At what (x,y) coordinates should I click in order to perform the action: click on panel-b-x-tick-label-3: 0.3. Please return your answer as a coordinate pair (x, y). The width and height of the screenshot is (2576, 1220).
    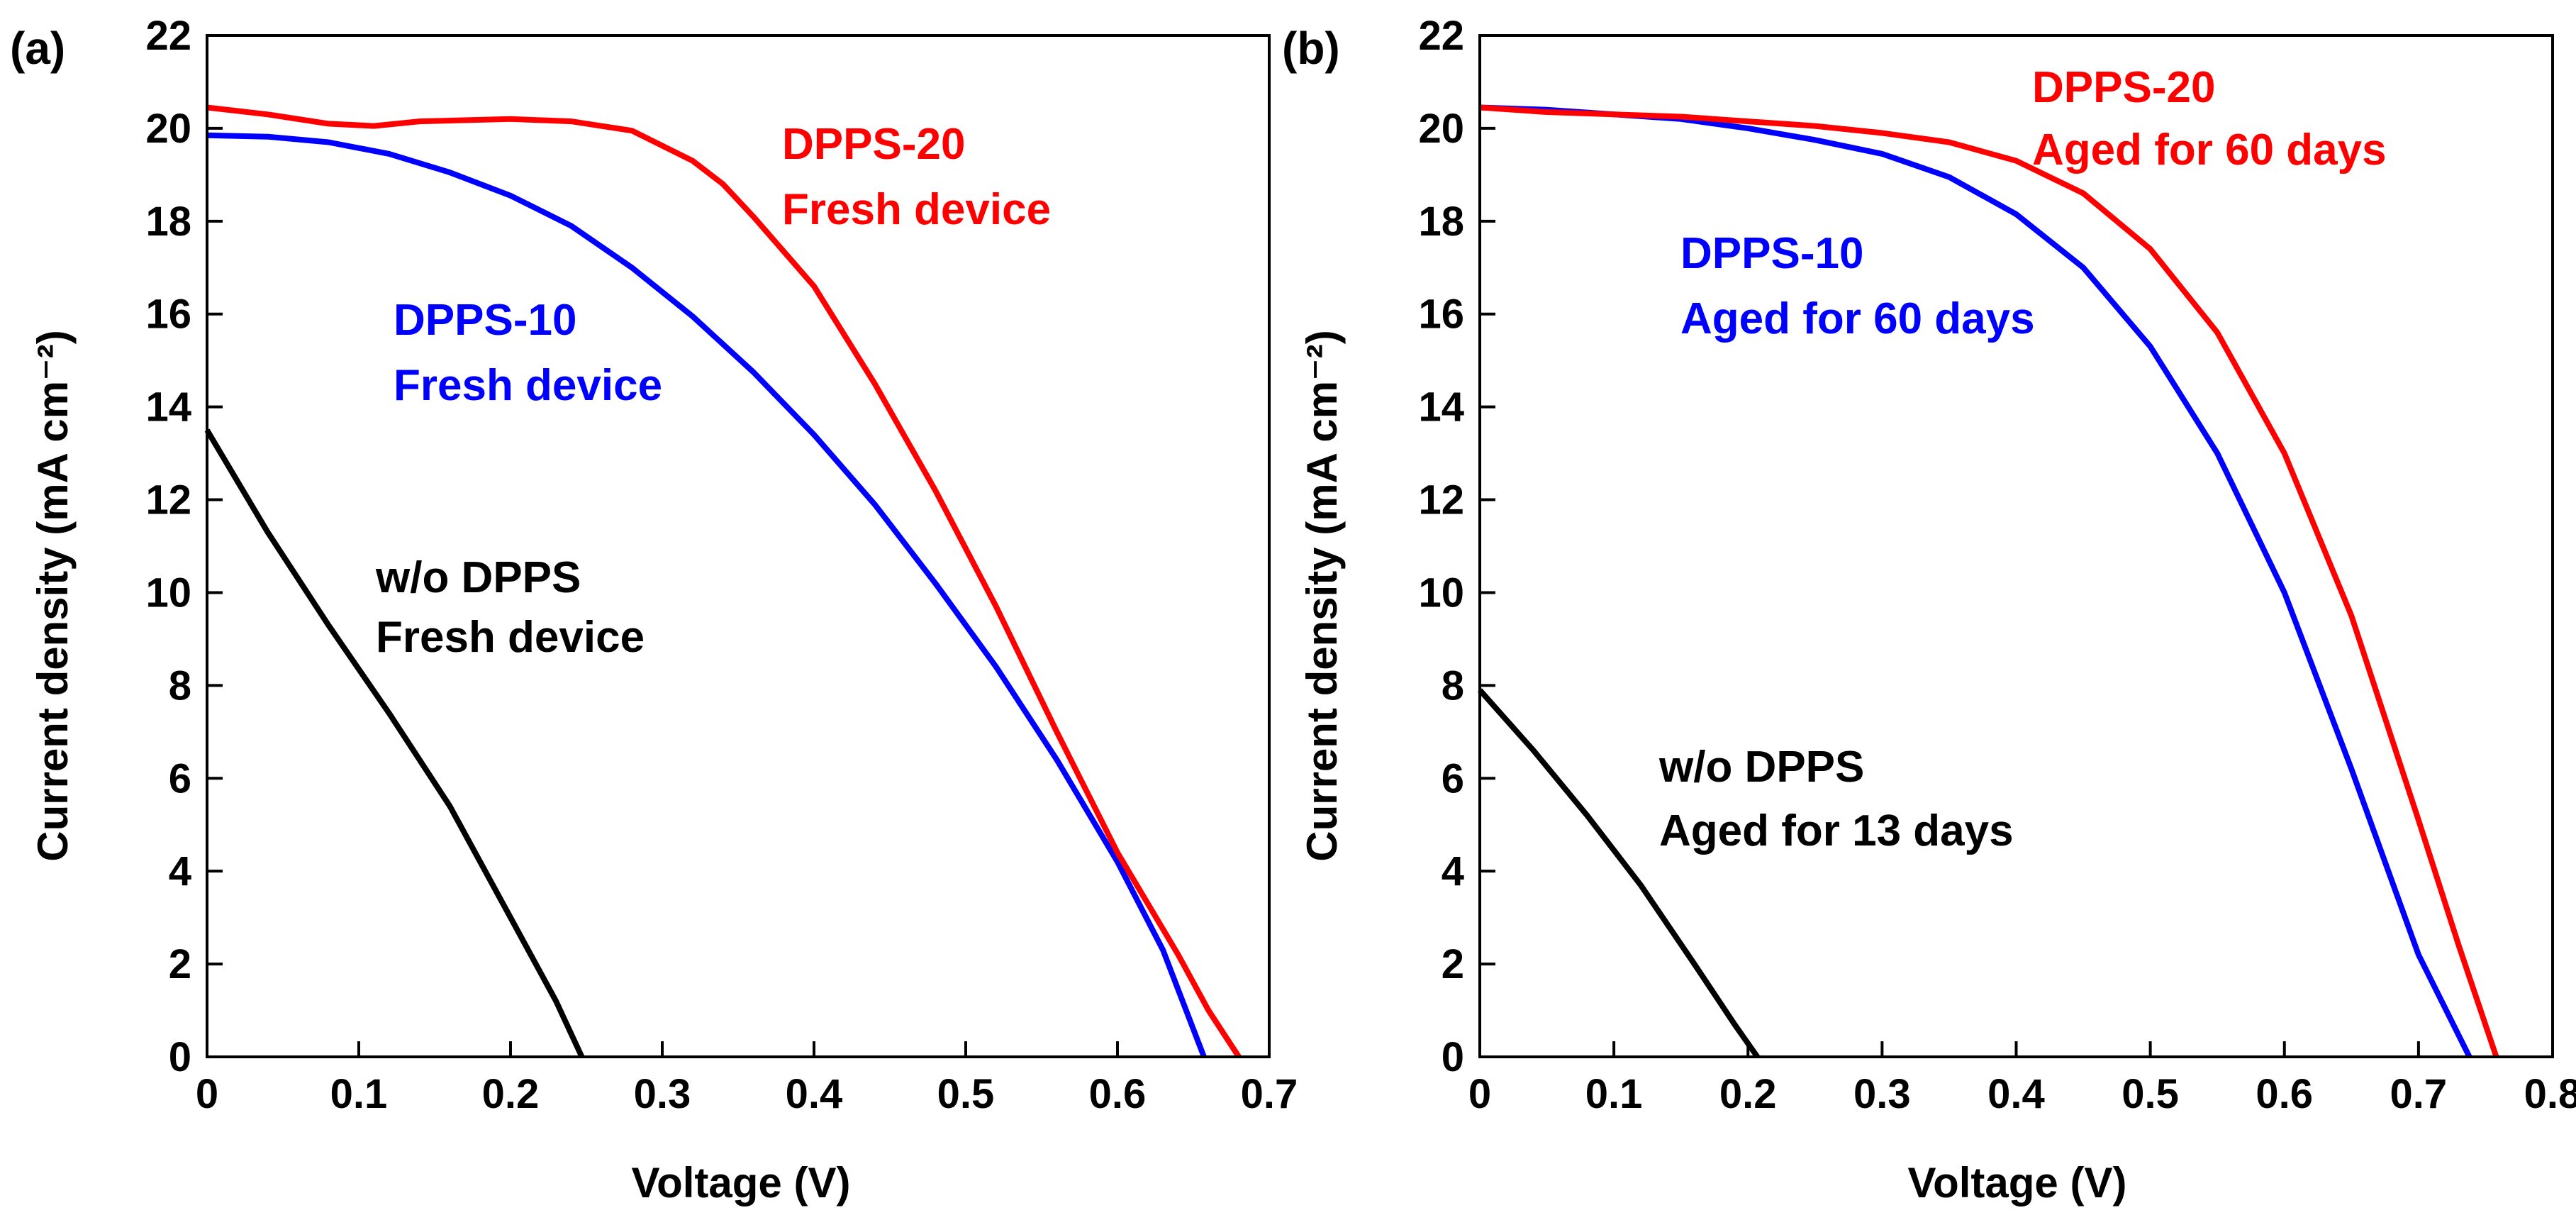
    Looking at the image, I should click on (1882, 1094).